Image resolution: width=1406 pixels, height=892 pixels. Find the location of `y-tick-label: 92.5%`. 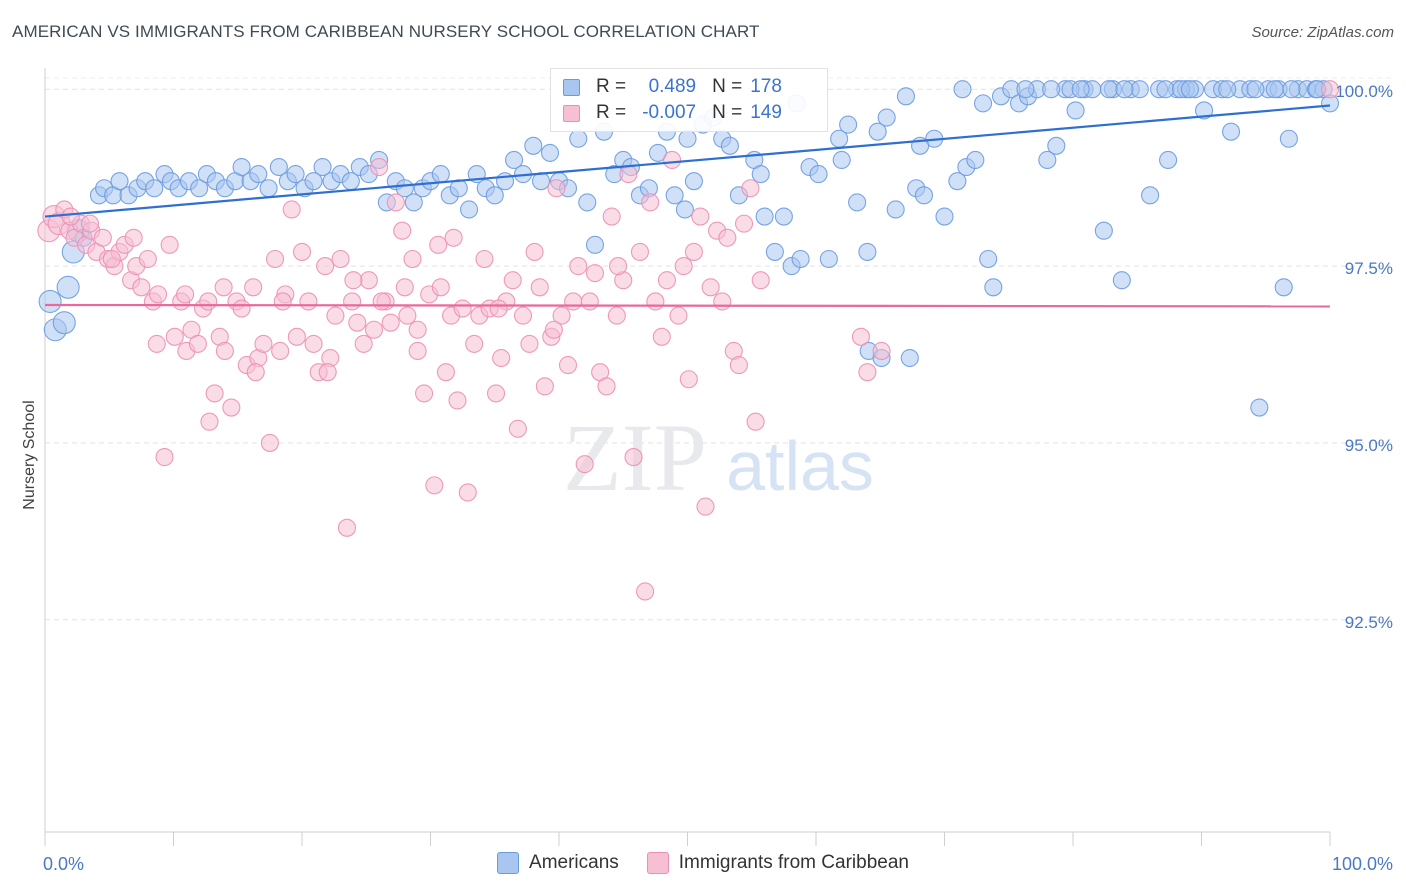

y-tick-label: 92.5% is located at coordinates (1369, 622).